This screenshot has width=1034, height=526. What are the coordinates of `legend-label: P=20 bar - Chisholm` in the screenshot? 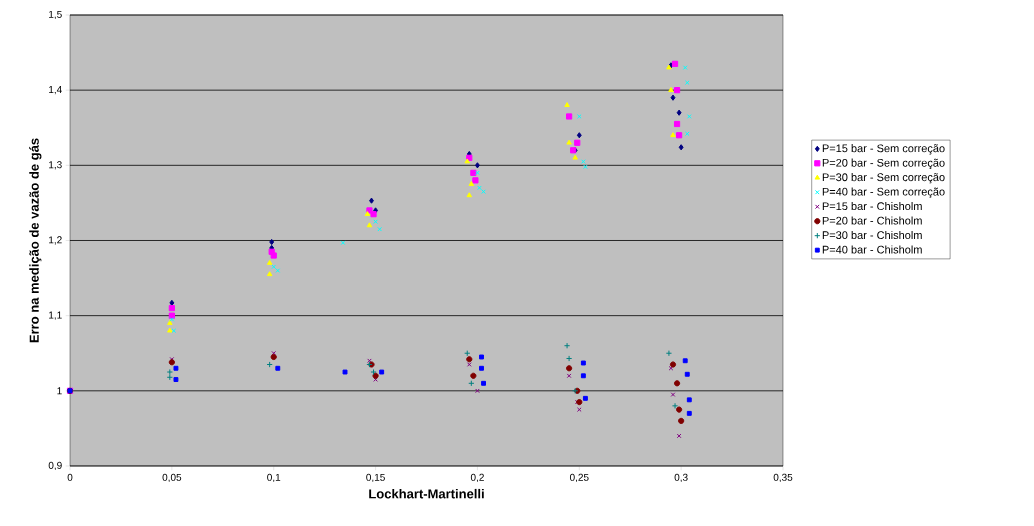 It's located at (872, 220).